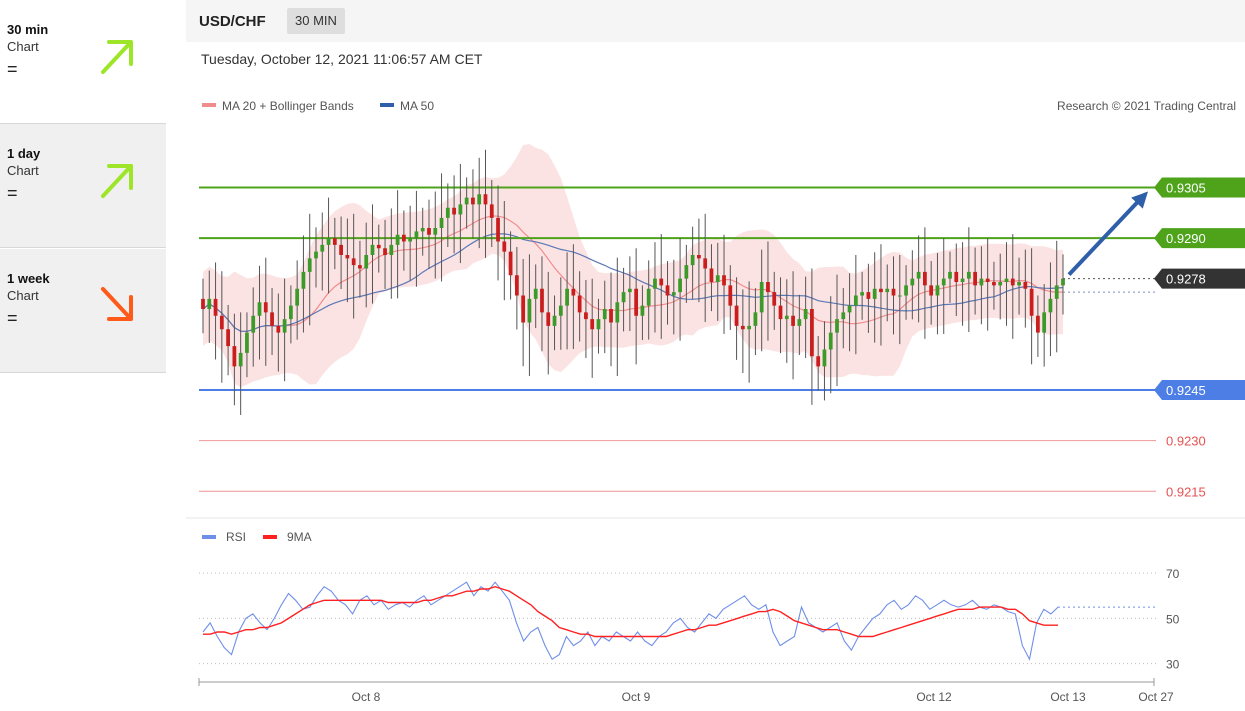  What do you see at coordinates (1199, 238) in the screenshot?
I see `resistance-tag` at bounding box center [1199, 238].